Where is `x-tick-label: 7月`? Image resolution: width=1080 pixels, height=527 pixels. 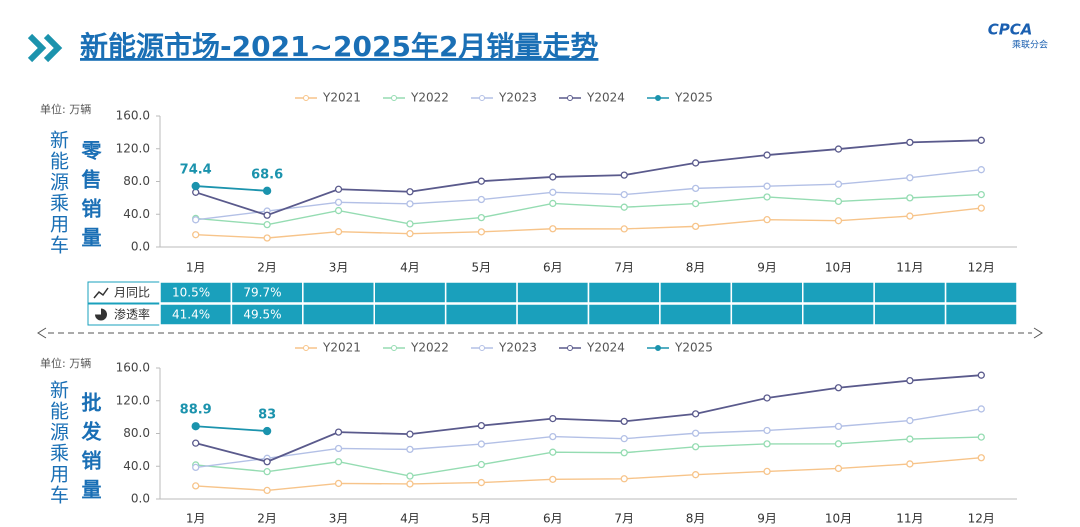 x-tick-label: 7月 is located at coordinates (624, 268).